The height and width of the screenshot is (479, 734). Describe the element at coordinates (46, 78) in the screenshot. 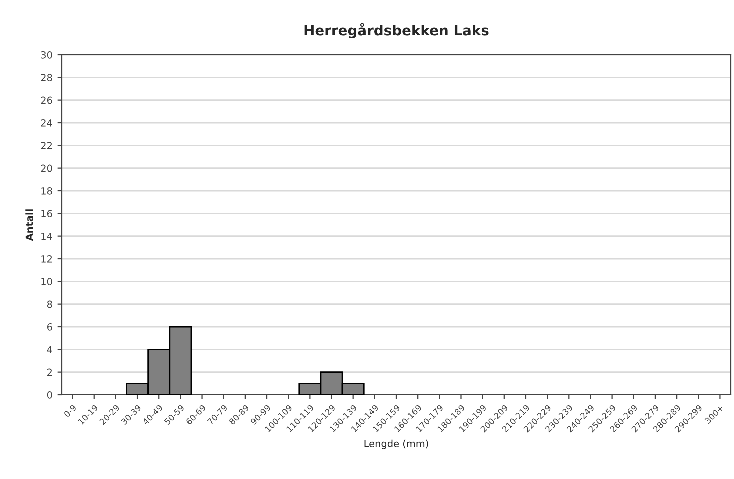

I see `y-tick-label: 28` at that location.